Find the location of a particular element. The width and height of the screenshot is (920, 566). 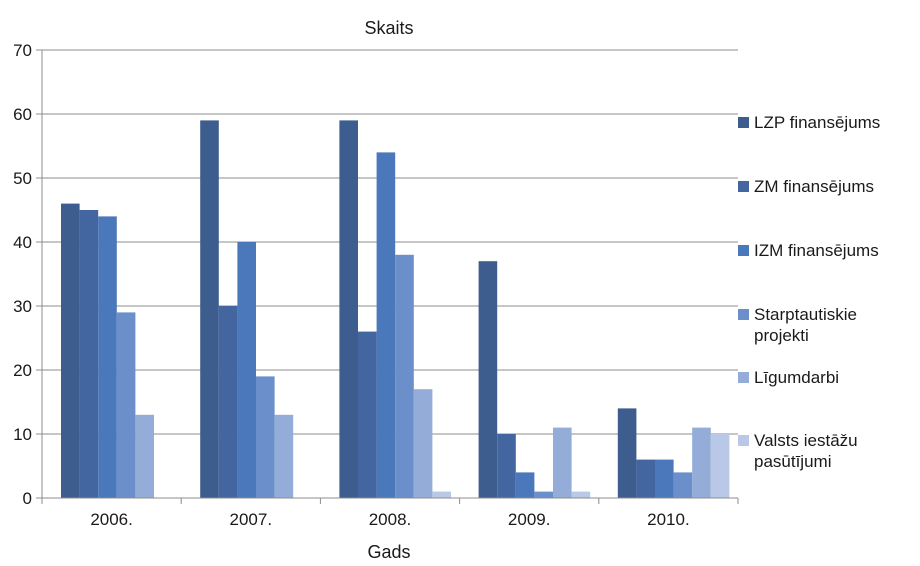

x-tick-label: 2006. is located at coordinates (111, 519).